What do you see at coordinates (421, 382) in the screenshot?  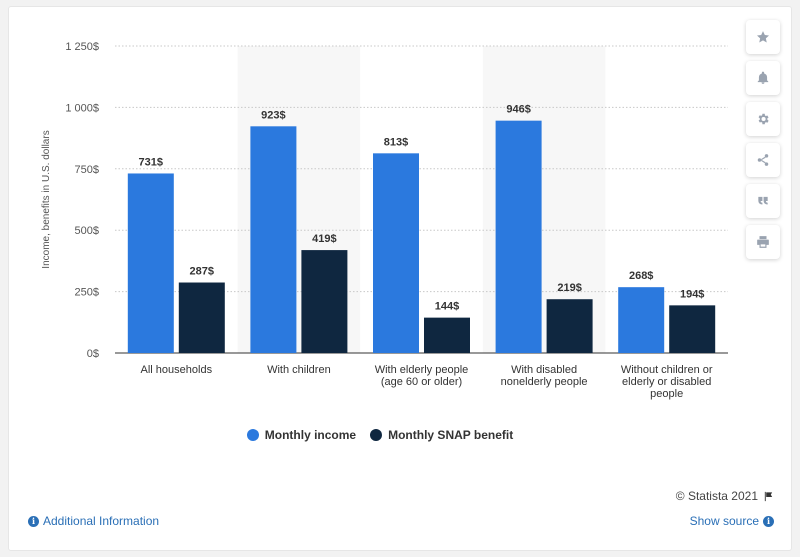 I see `x-tick-label: (age 60 or older)` at bounding box center [421, 382].